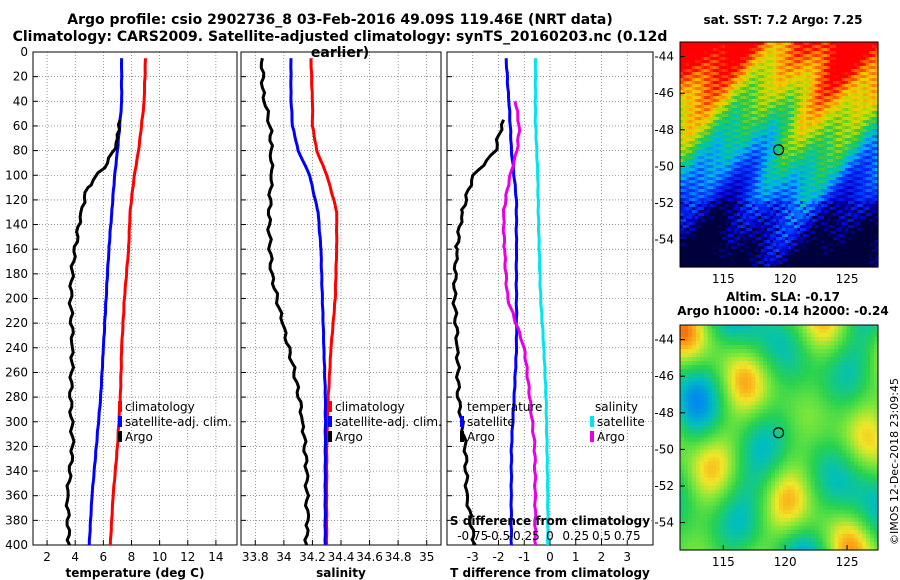  What do you see at coordinates (601, 536) in the screenshot?
I see `x2-tick-label: 0.5` at bounding box center [601, 536].